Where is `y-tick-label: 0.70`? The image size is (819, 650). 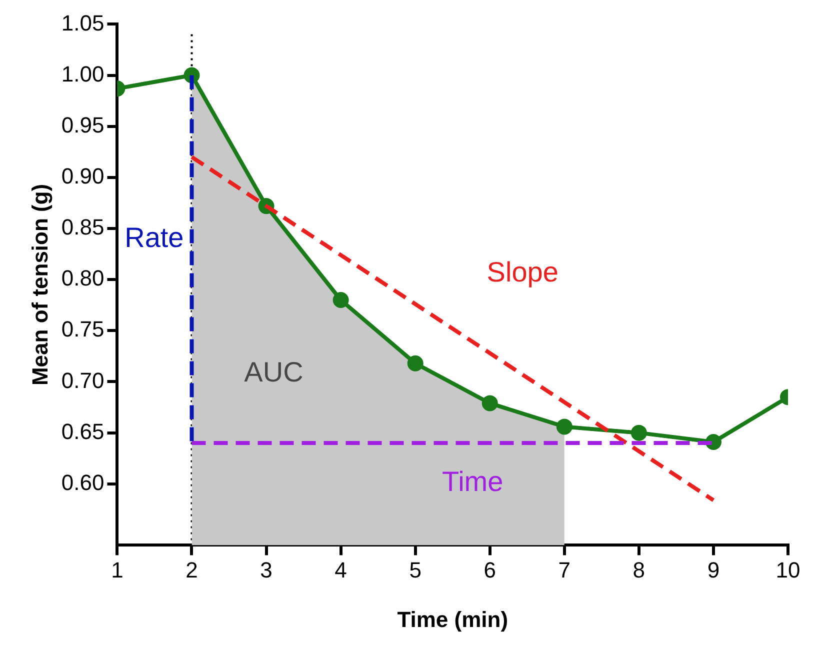 y-tick-label: 0.70 is located at coordinates (82, 380).